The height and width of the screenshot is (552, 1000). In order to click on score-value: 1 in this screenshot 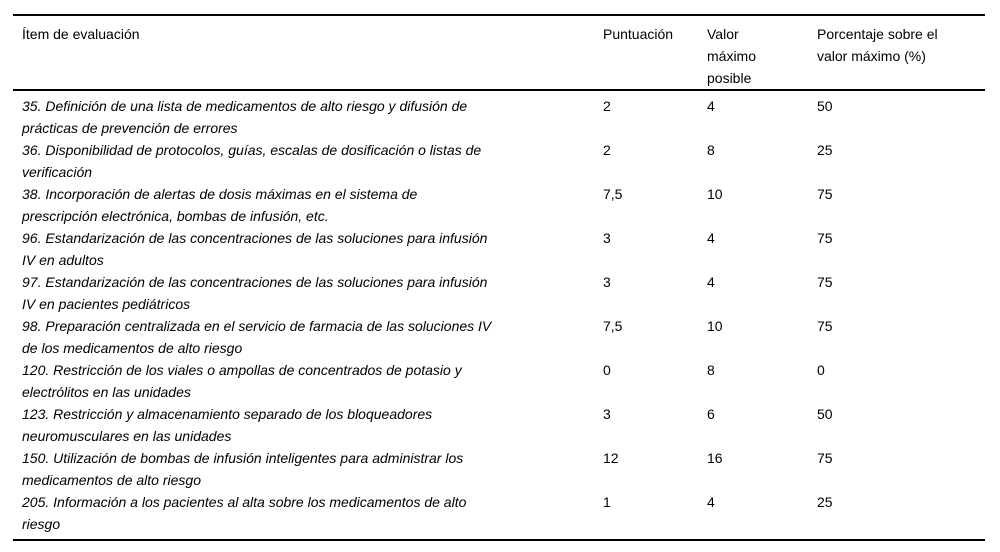, I will do `click(607, 502)`.